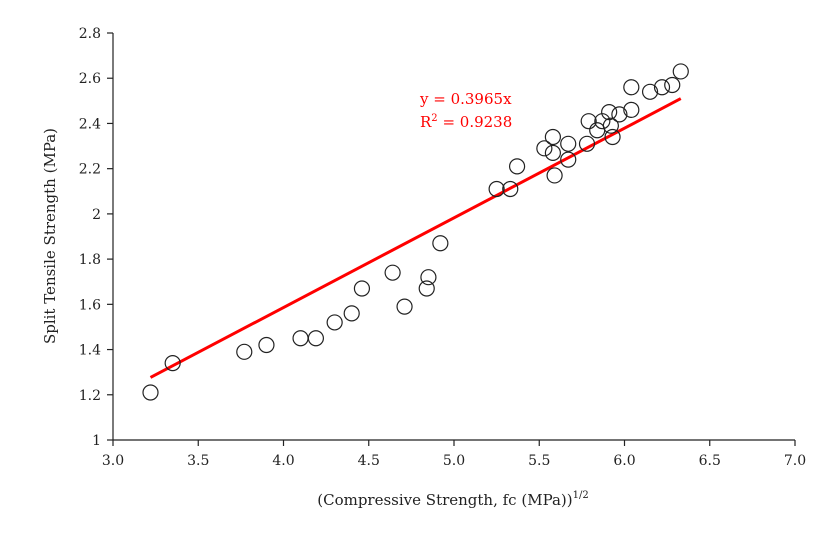 Image resolution: width=818 pixels, height=537 pixels. I want to click on x-tick-label: 6.0, so click(624, 461).